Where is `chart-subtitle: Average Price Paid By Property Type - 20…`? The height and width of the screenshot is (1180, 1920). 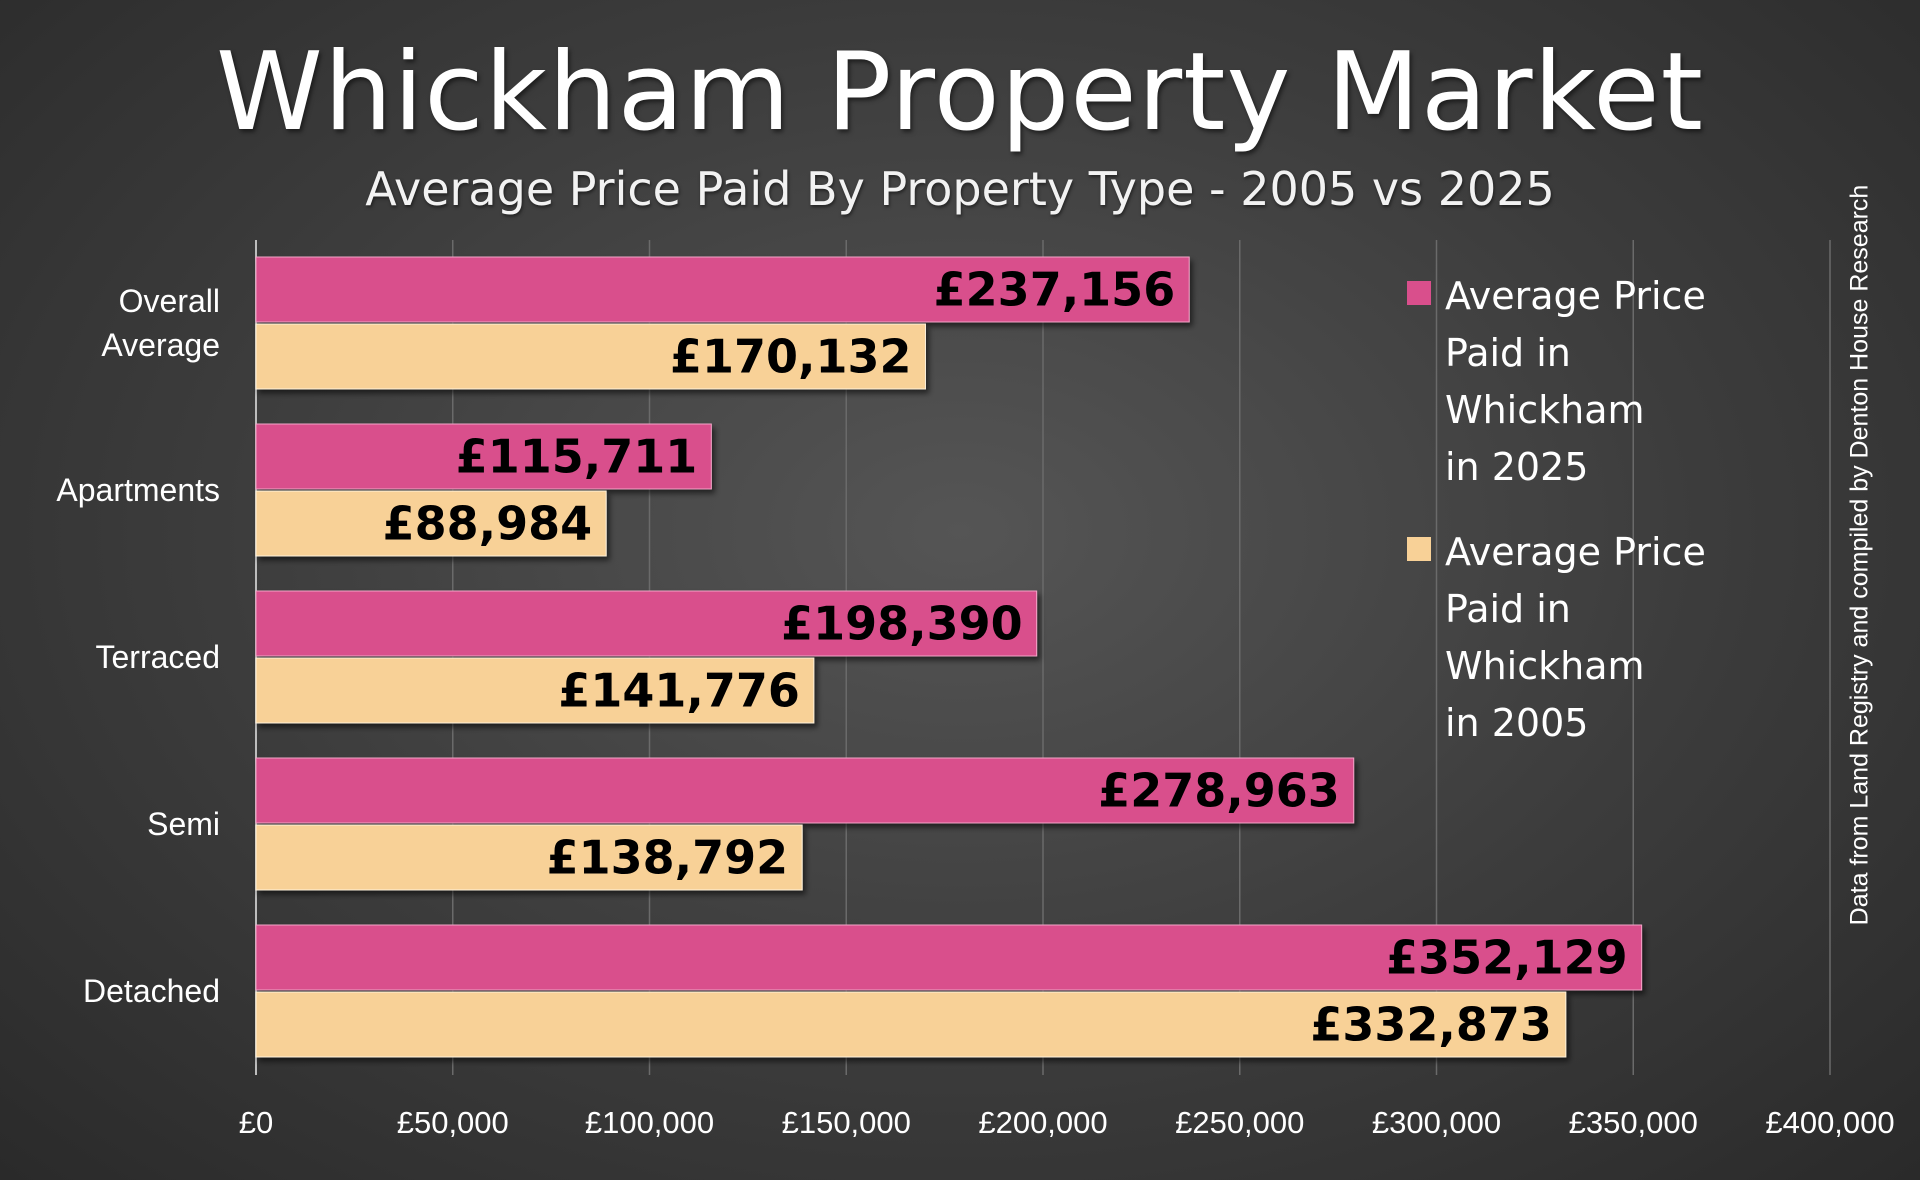
chart-subtitle: Average Price Paid By Property Type - 20… is located at coordinates (960, 189).